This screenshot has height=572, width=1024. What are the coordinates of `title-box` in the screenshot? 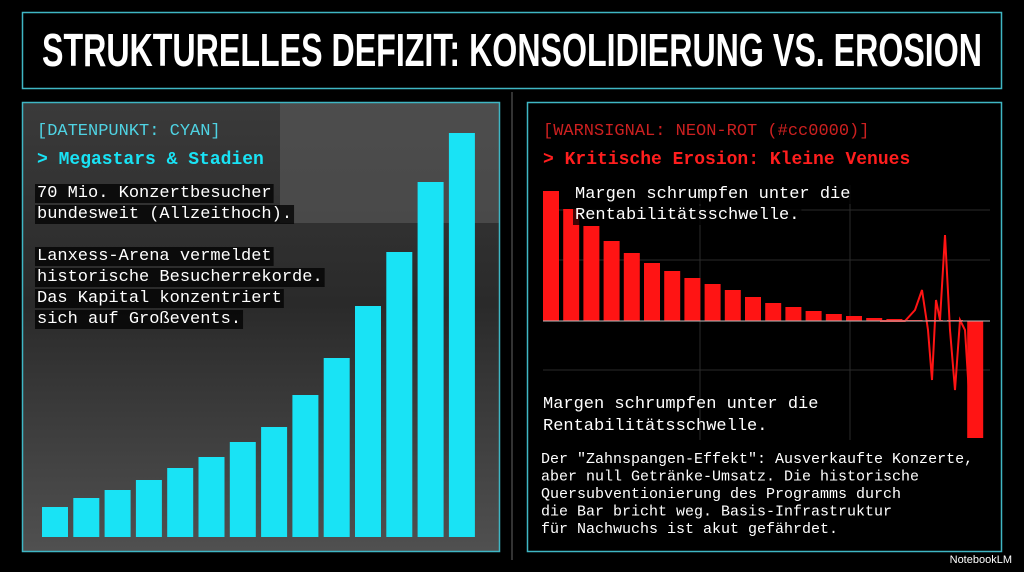 It's located at (512, 50).